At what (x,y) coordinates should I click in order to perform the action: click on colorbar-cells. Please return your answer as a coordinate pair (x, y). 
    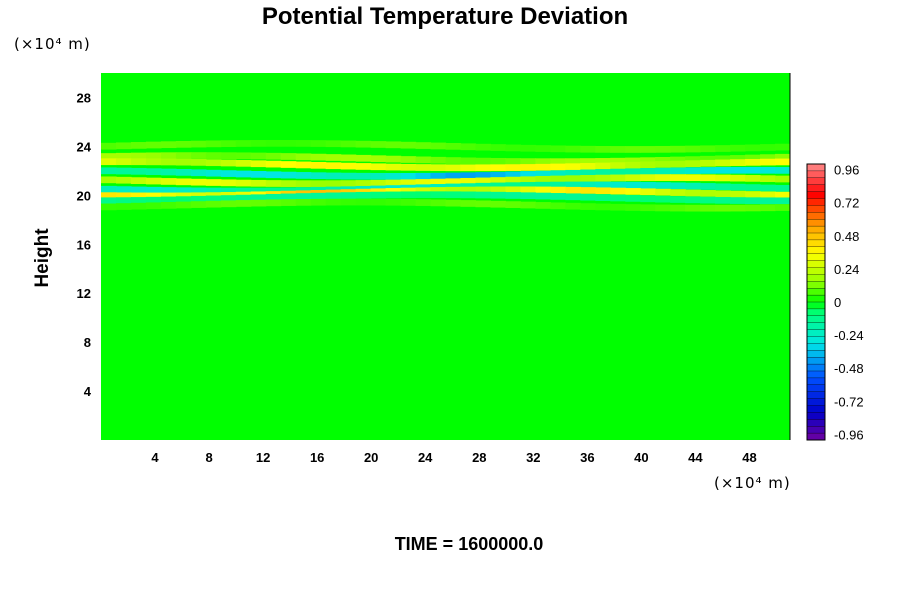
    Looking at the image, I should click on (816, 302).